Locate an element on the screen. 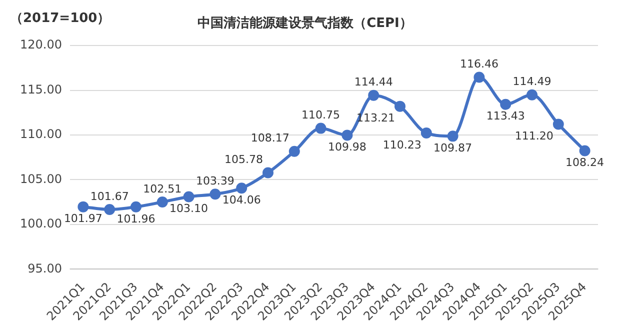 The image size is (628, 335). y-tick-label: 115.00 is located at coordinates (41, 89).